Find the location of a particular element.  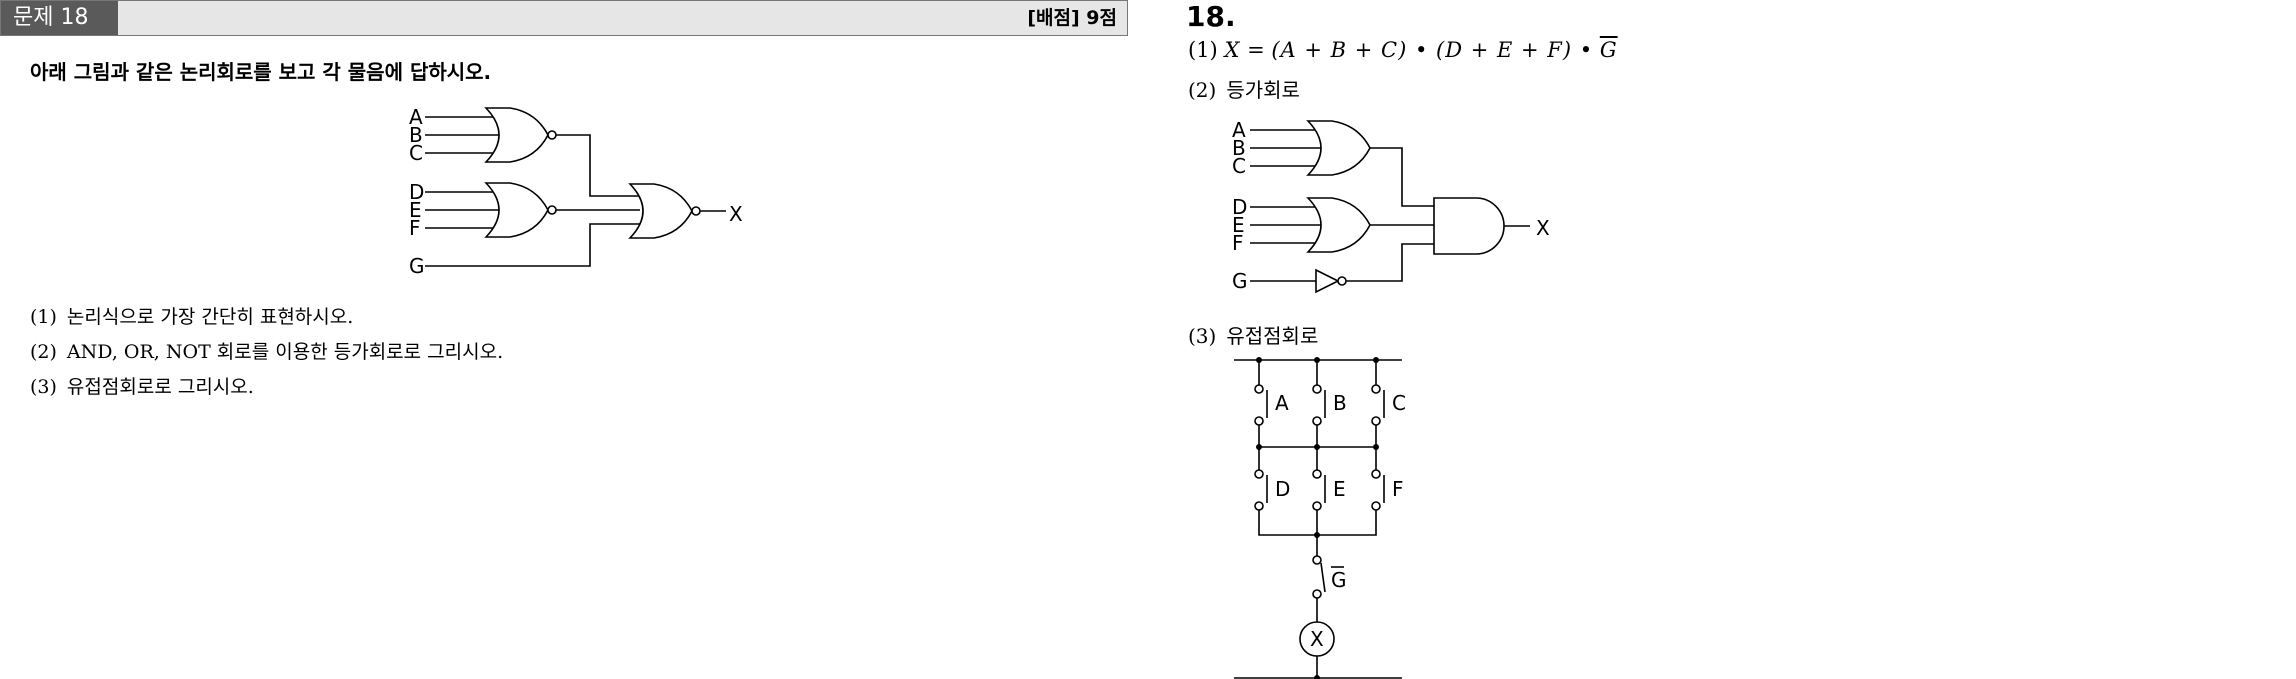

e-input-a: A is located at coordinates (1239, 130).